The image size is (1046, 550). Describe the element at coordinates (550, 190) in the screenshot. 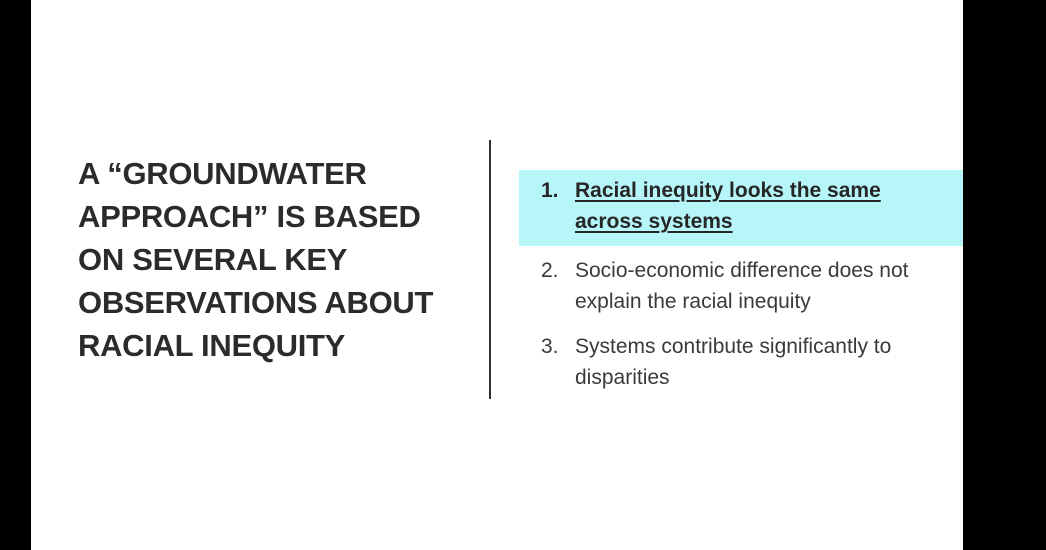

I see `observation-number: 1.` at that location.